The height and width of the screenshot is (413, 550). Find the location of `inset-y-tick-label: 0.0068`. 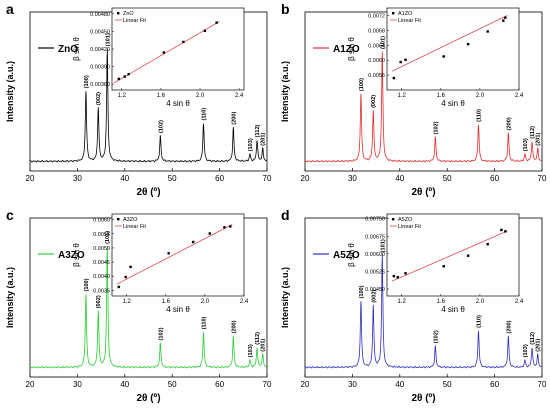

inset-y-tick-label: 0.0068 is located at coordinates (376, 31).